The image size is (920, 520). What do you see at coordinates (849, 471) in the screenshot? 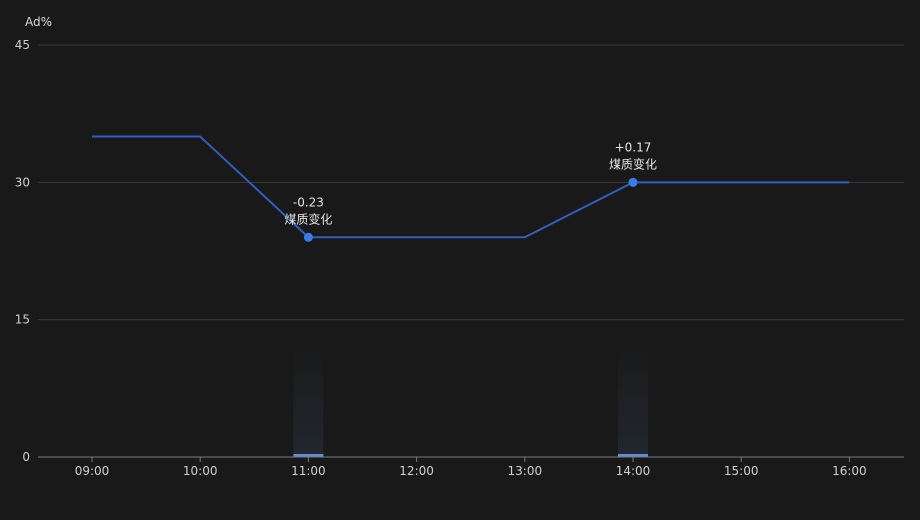
I see `x-tick-label: 16:00` at bounding box center [849, 471].